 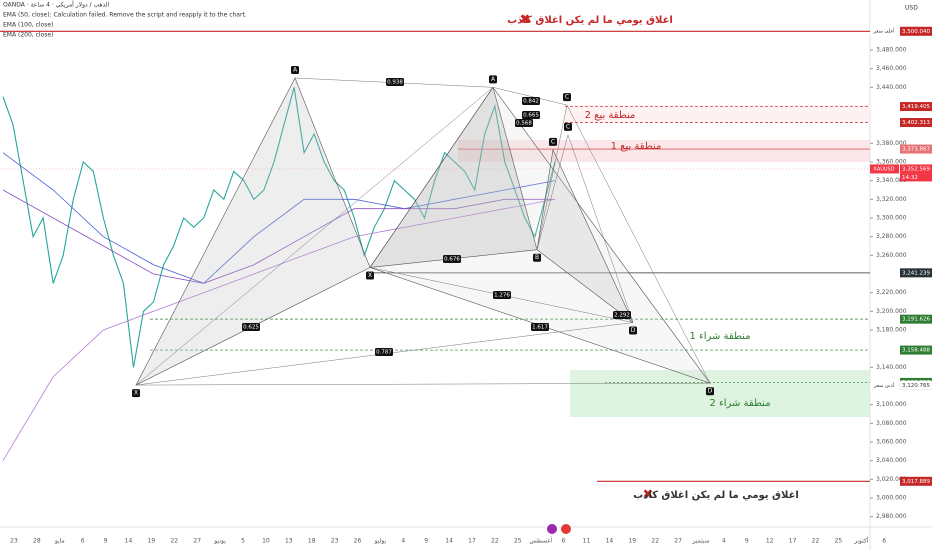 What do you see at coordinates (59, 541) in the screenshot?
I see `x-tick-label: مايو` at bounding box center [59, 541].